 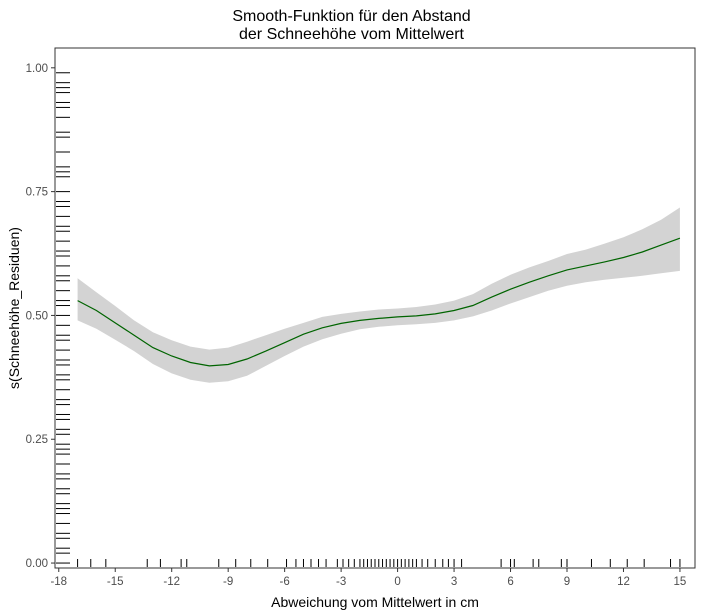 I want to click on y-axis-title: s(Schneehöhe_Residuen), so click(x=14, y=308).